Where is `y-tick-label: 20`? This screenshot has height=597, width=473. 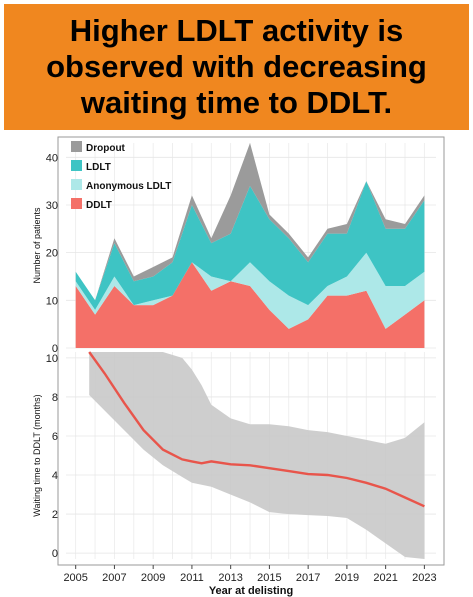
y-tick-label: 20 is located at coordinates (52, 254).